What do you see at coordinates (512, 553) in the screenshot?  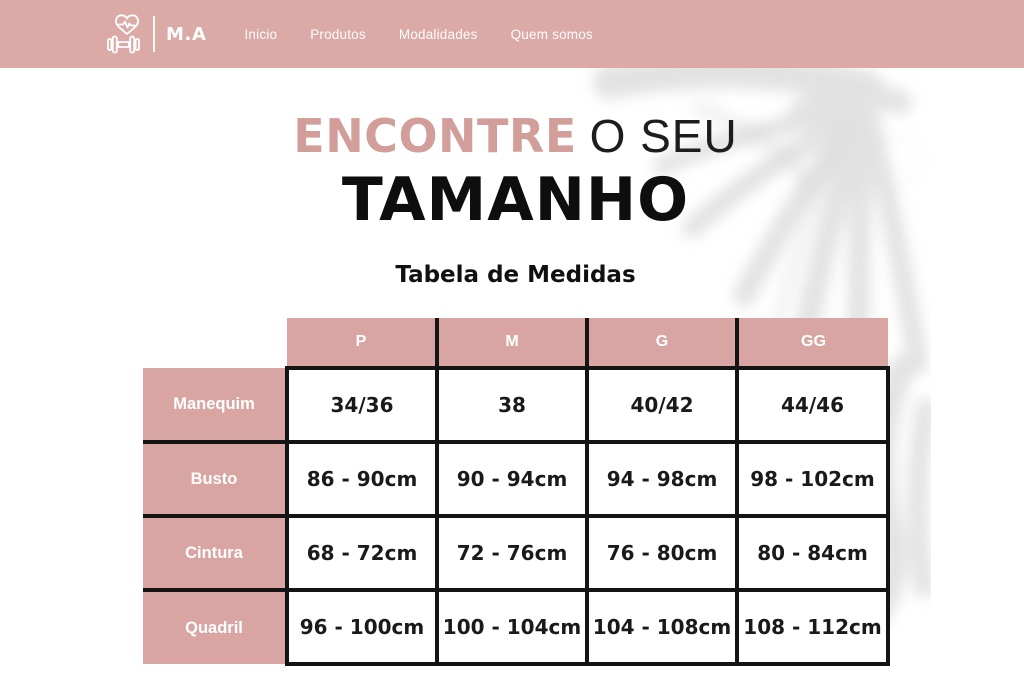 I see `table-cell: 72 - 76cm` at bounding box center [512, 553].